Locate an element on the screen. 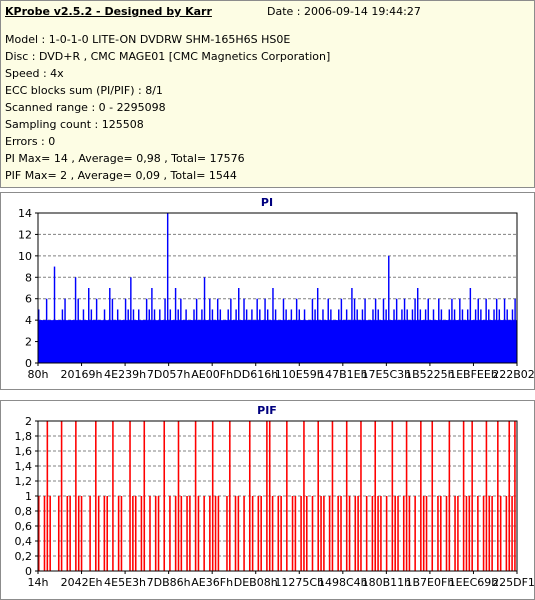 The image size is (535, 600). pif-y-tick-label: 1,6 is located at coordinates (24, 451).